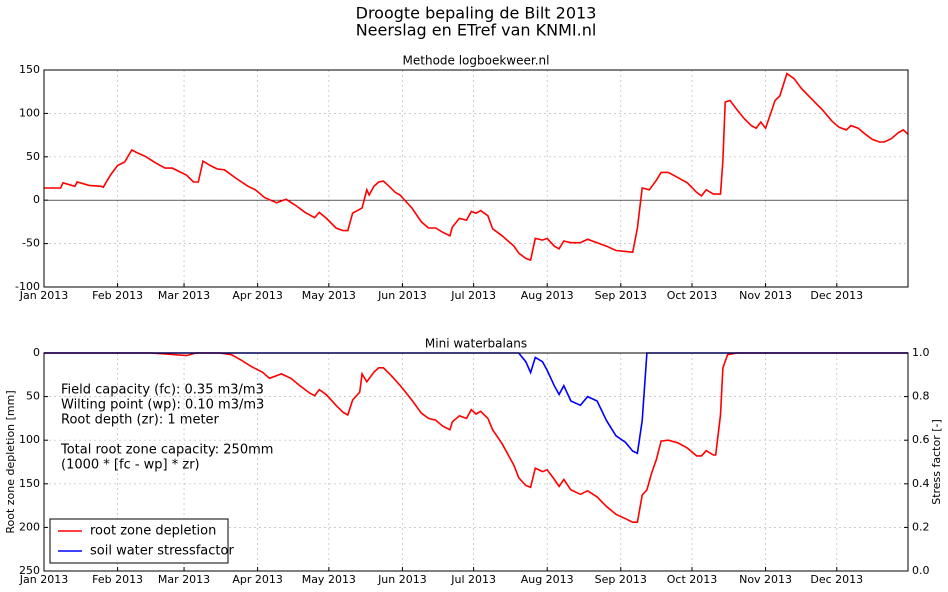  What do you see at coordinates (936, 462) in the screenshot?
I see `y2-axis-label: Stress factor [-]` at bounding box center [936, 462].